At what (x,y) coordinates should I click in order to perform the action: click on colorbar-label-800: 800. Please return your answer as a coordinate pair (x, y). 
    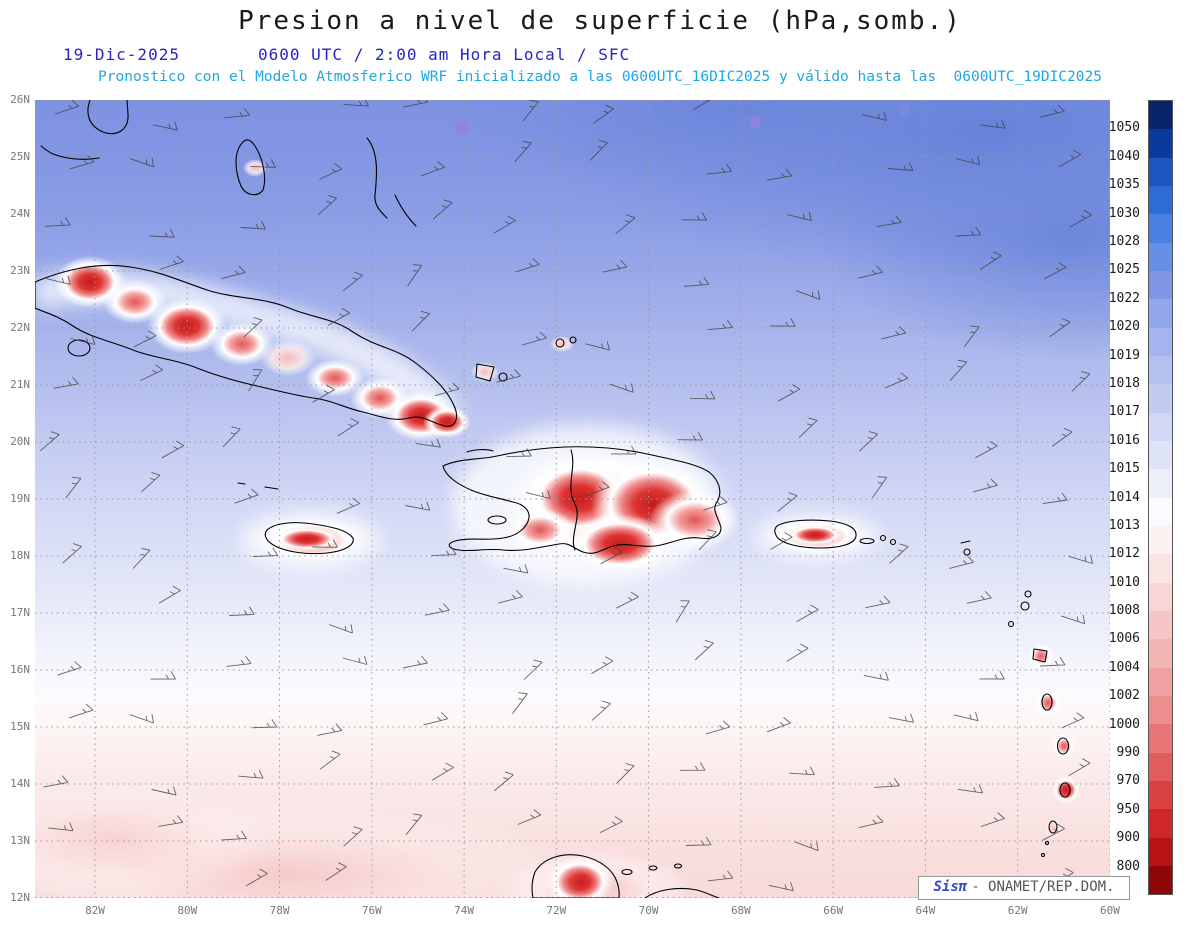
    Looking at the image, I should click on (1128, 866).